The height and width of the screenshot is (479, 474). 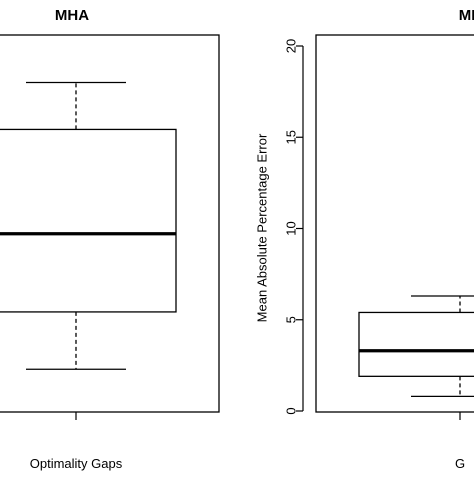 What do you see at coordinates (72, 15) in the screenshot?
I see `panel-mha-title: MHA` at bounding box center [72, 15].